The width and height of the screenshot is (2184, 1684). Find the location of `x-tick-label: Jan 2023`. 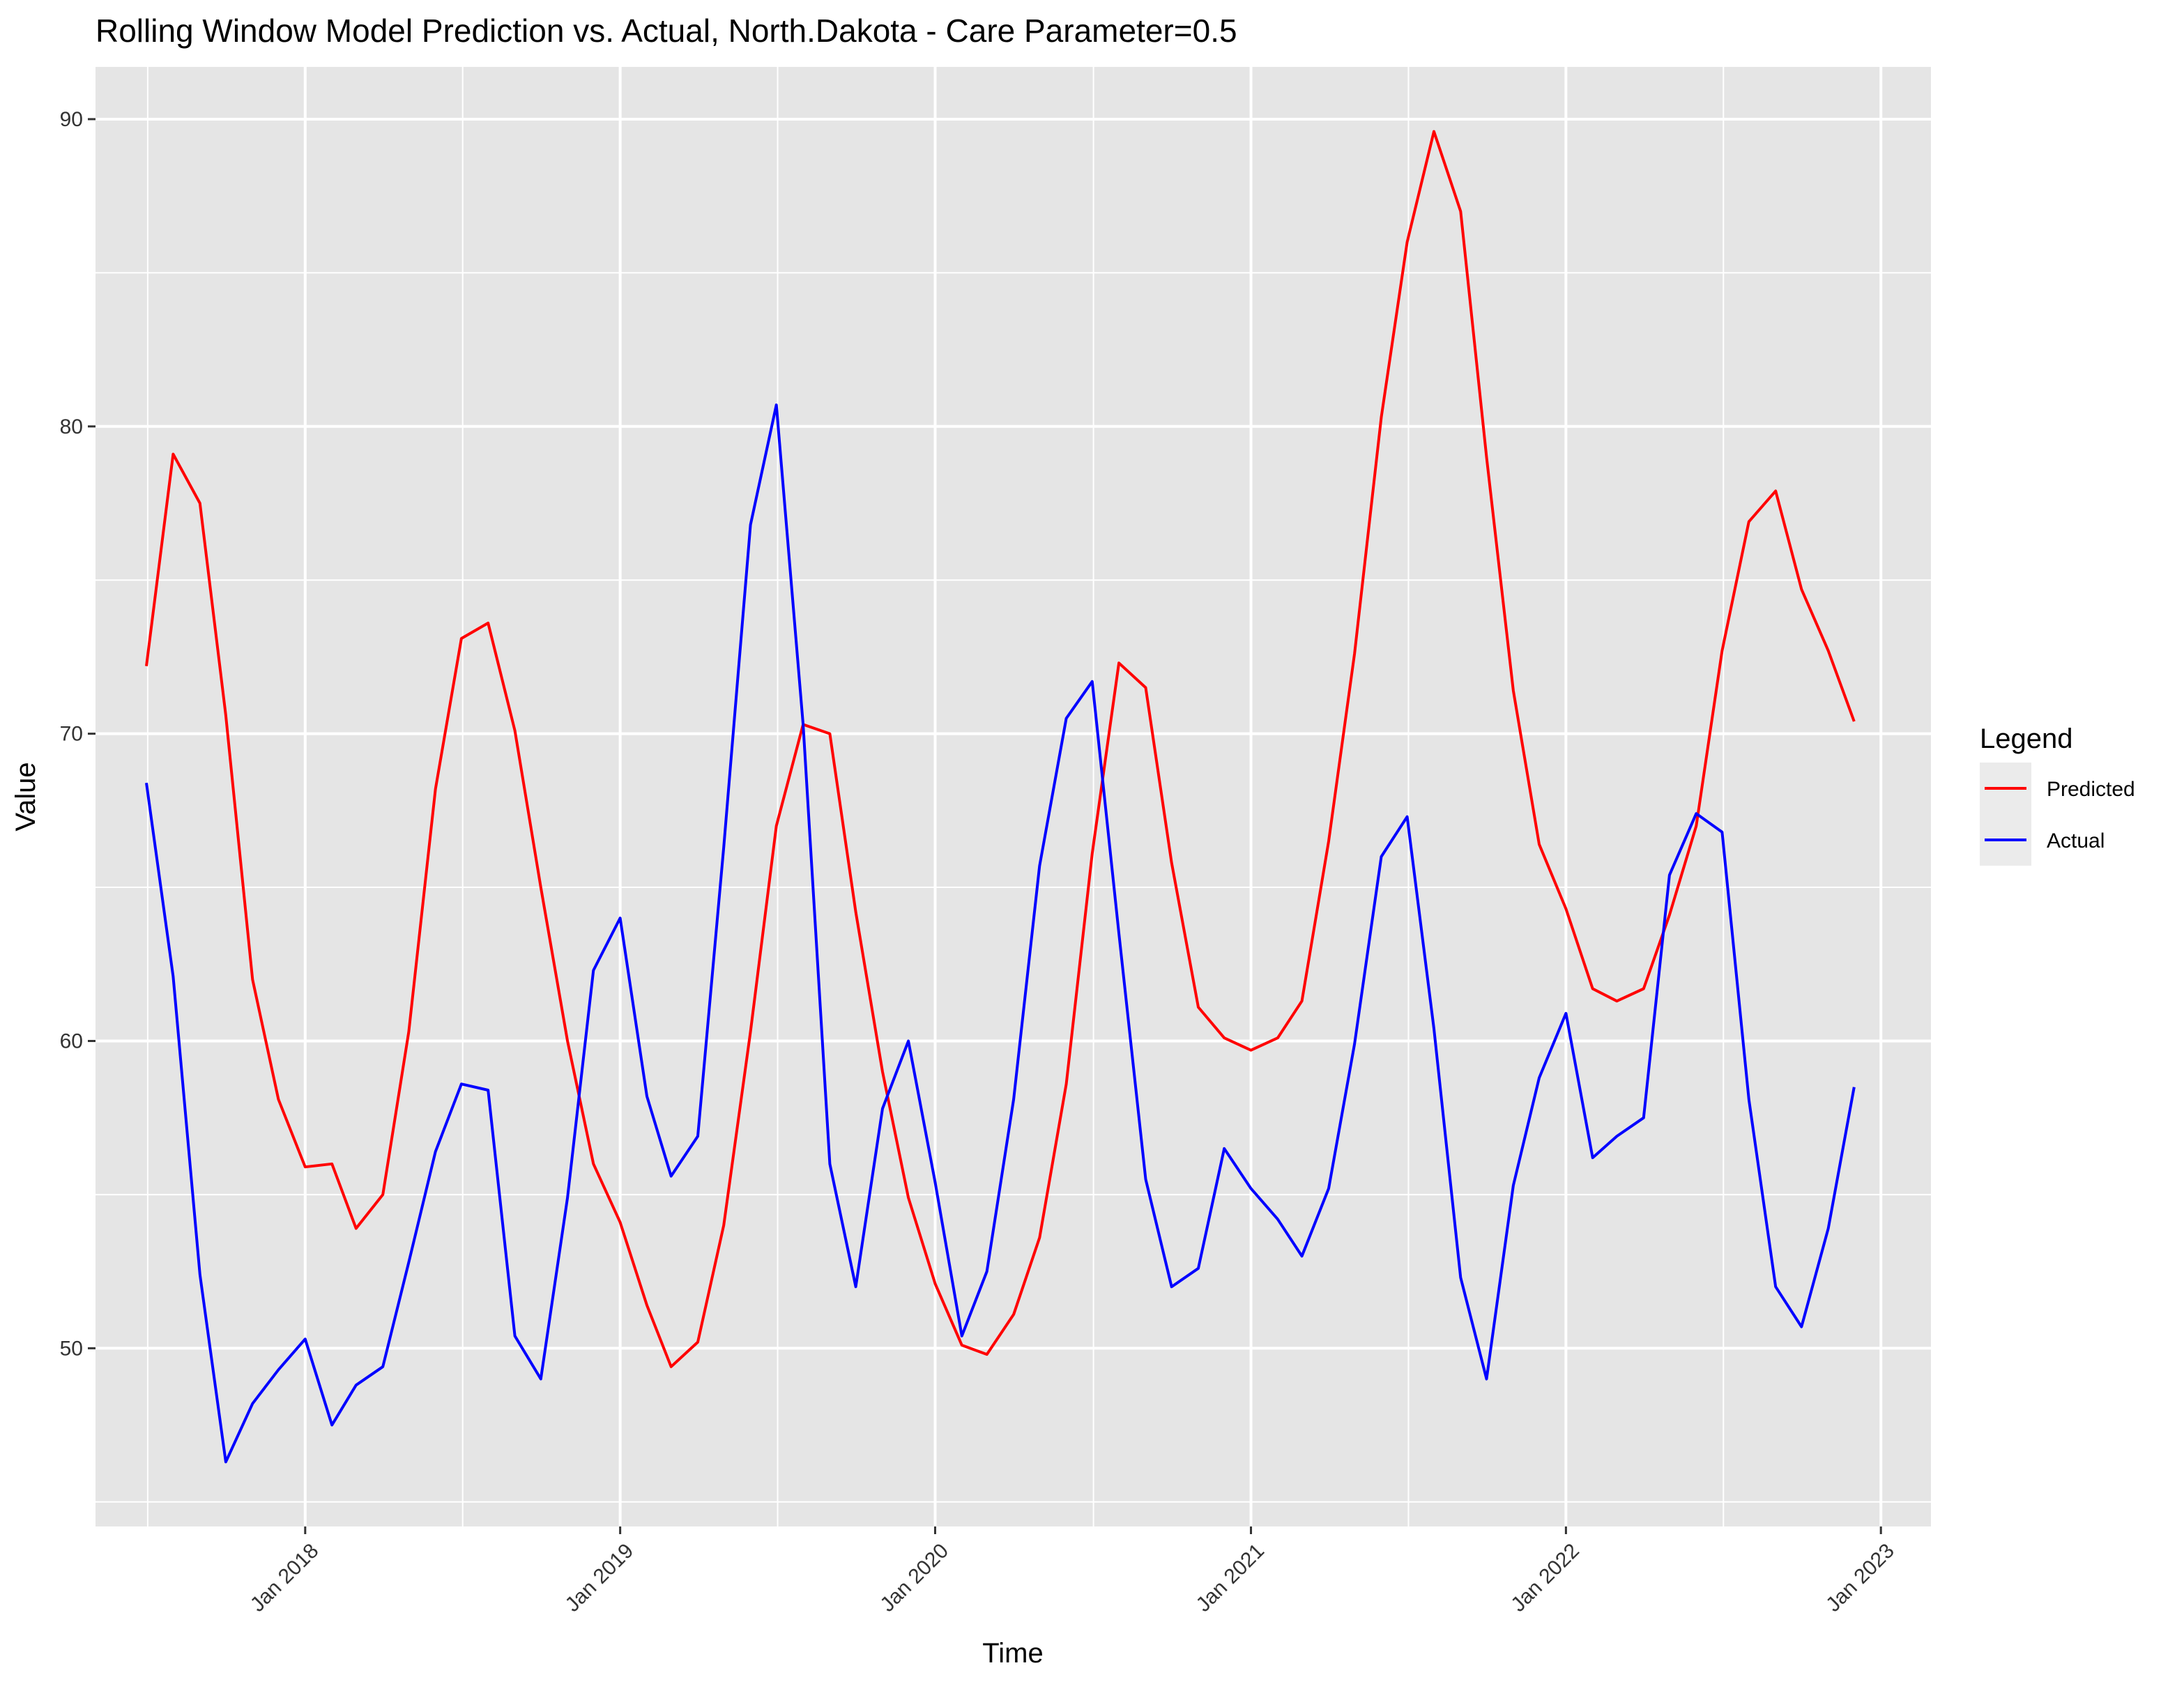

x-tick-label: Jan 2023 is located at coordinates (1860, 1577).